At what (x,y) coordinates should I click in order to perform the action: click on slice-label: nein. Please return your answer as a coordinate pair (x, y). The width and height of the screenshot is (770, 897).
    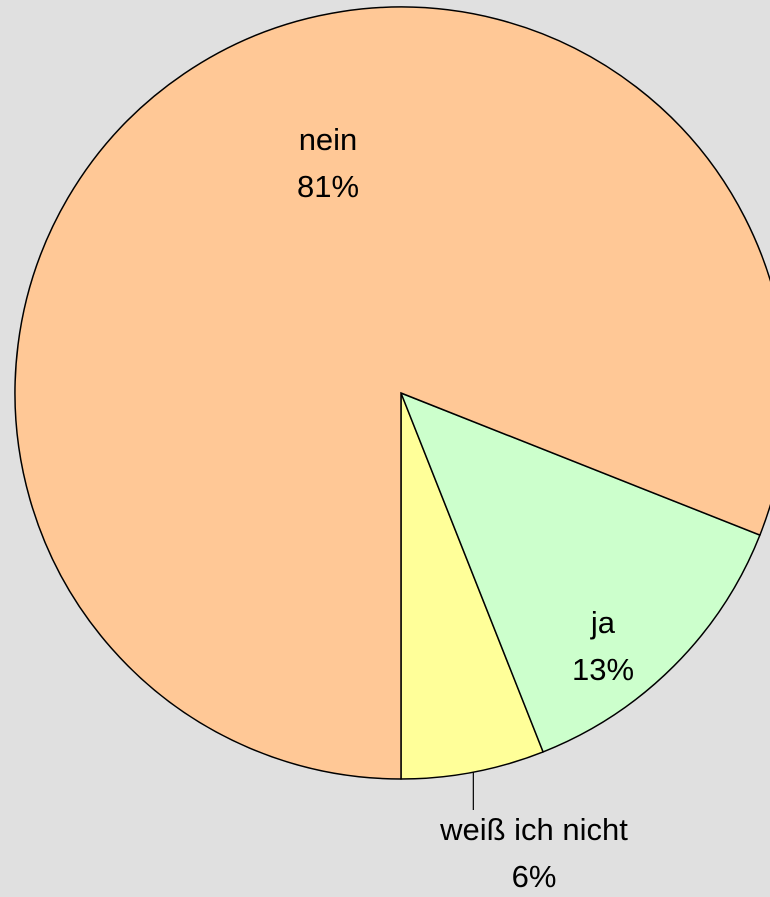
    Looking at the image, I should click on (328, 139).